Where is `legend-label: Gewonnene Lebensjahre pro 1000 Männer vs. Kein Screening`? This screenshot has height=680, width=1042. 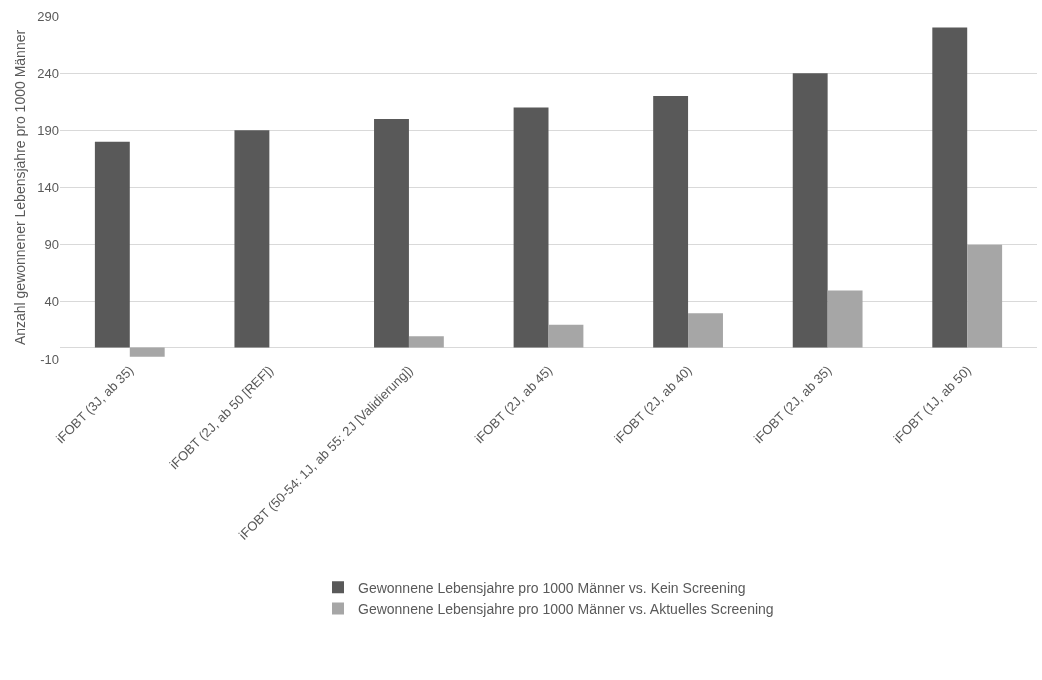
legend-label: Gewonnene Lebensjahre pro 1000 Männer vs. Kein Screening is located at coordinates (552, 587).